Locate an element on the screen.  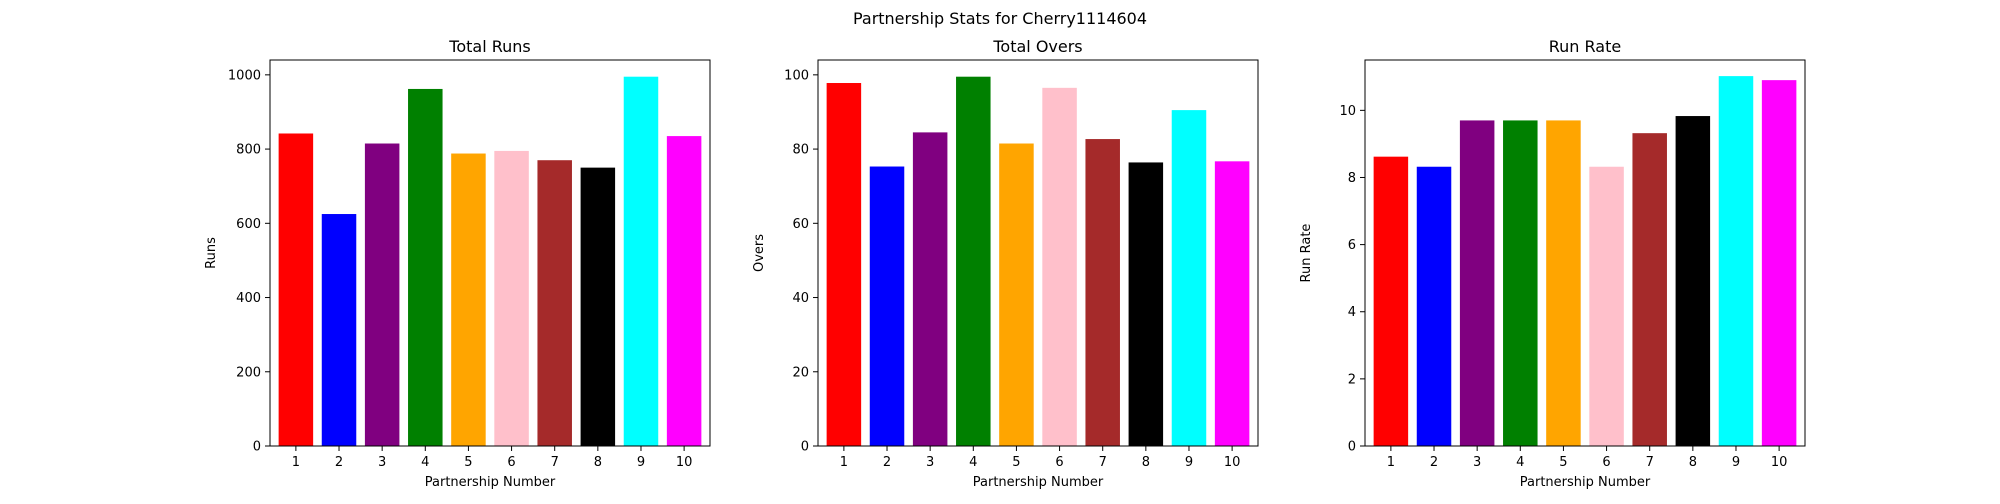
y-tick-label: 100 is located at coordinates (796, 75).